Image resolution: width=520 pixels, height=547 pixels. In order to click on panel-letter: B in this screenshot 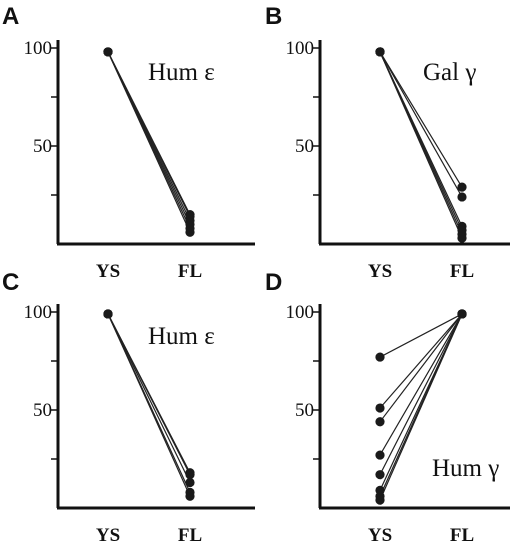, I will do `click(273, 16)`.